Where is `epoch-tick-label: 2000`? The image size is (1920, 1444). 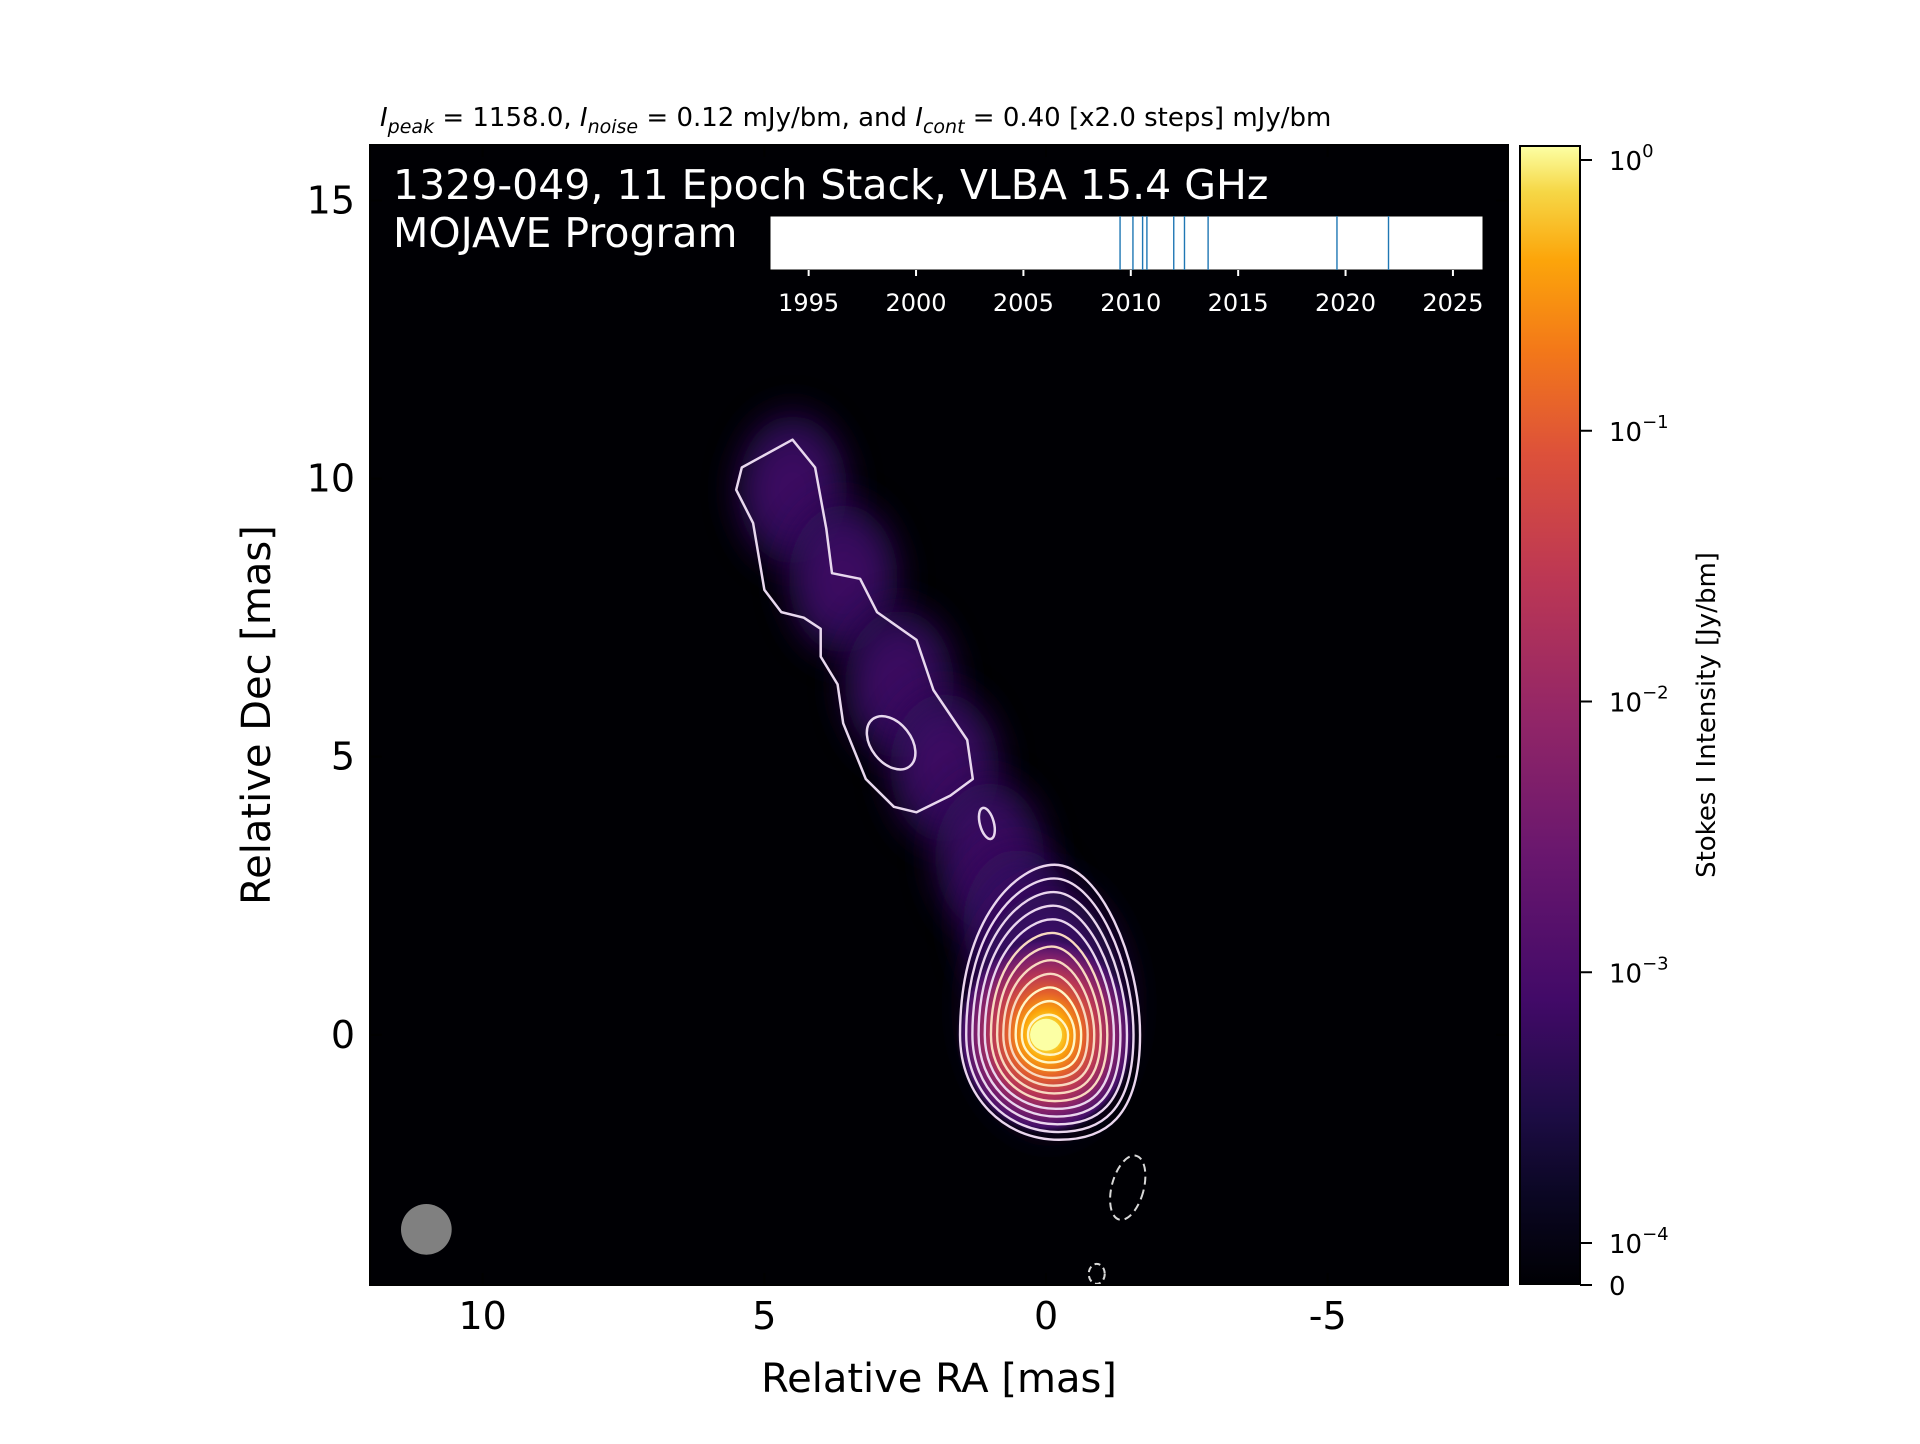
epoch-tick-label: 2000 is located at coordinates (915, 303).